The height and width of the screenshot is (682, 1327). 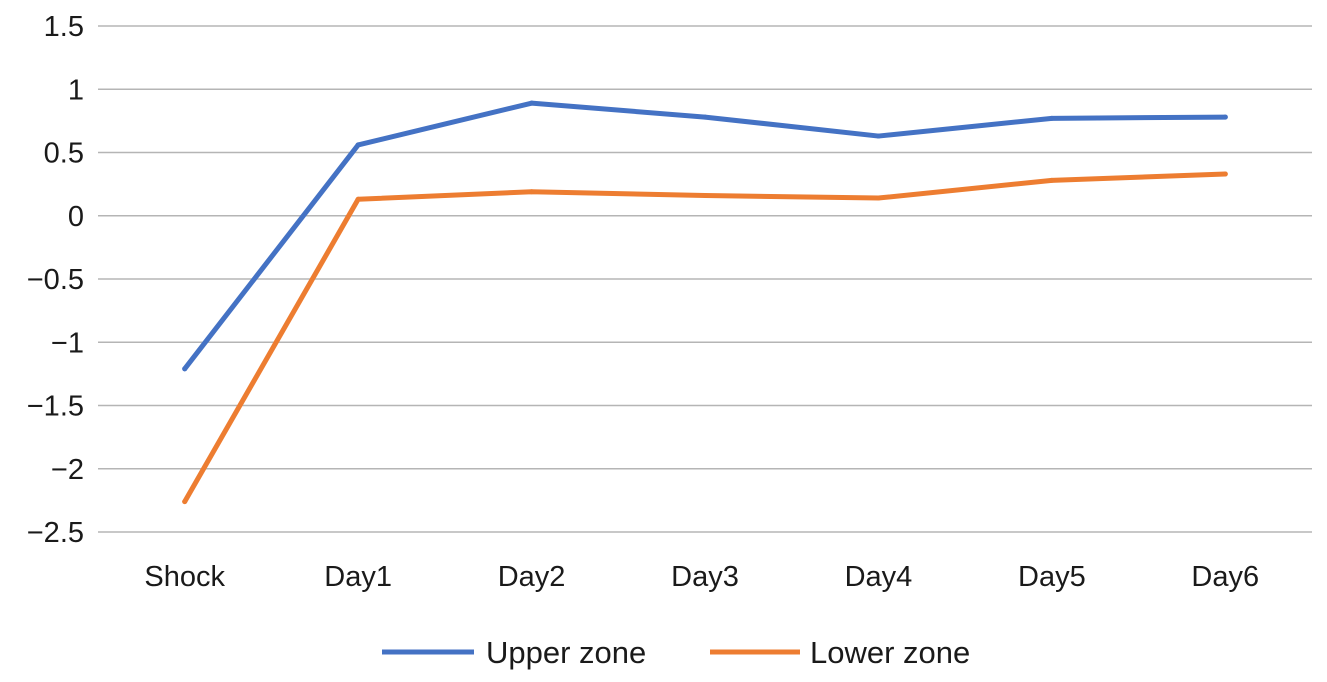 What do you see at coordinates (1225, 577) in the screenshot?
I see `x-tick-label: Day6` at bounding box center [1225, 577].